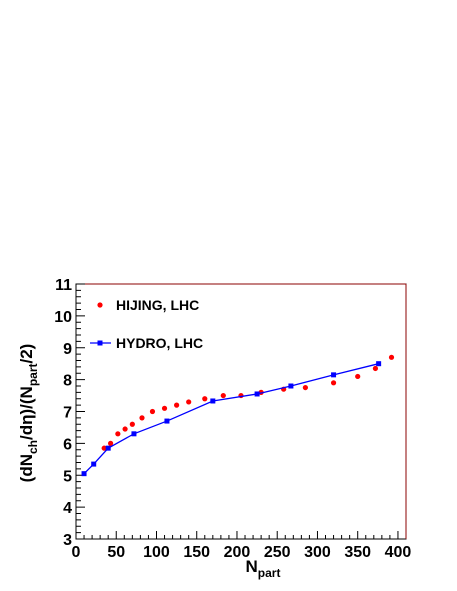 The image size is (457, 591). I want to click on y-tick-label: 9, so click(67, 349).